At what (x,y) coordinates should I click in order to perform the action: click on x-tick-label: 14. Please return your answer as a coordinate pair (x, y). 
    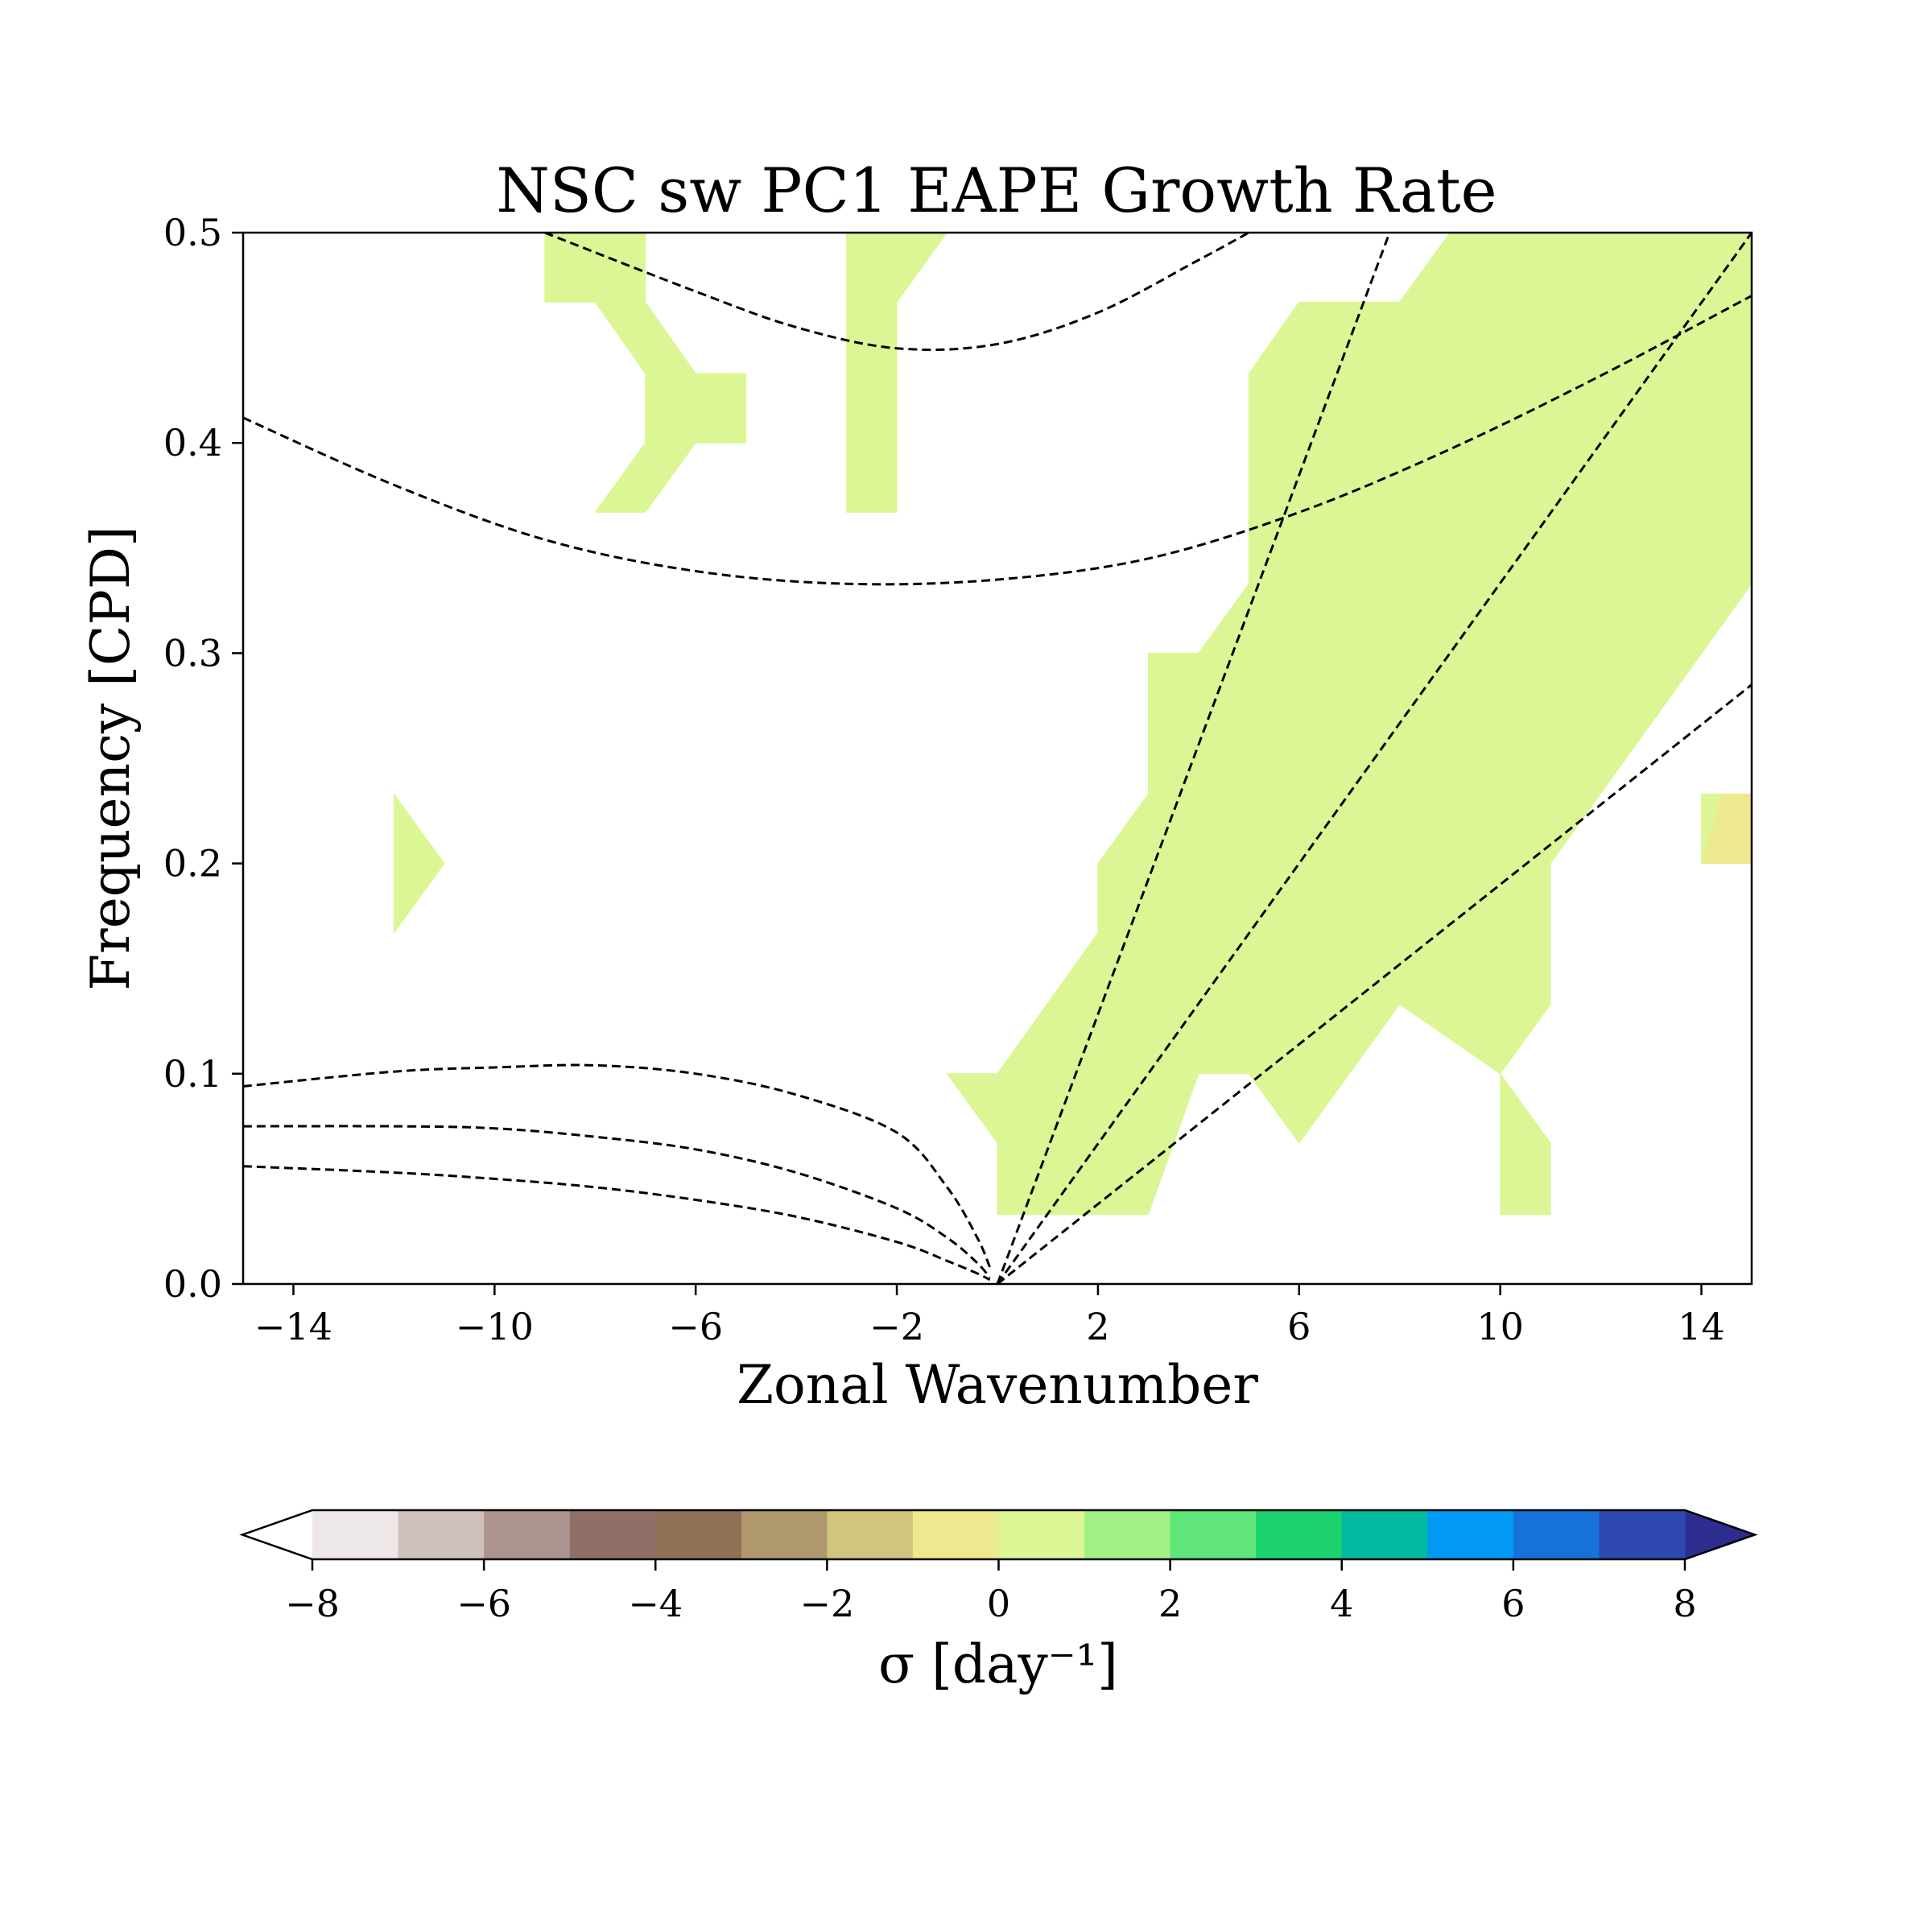
    Looking at the image, I should click on (1701, 1326).